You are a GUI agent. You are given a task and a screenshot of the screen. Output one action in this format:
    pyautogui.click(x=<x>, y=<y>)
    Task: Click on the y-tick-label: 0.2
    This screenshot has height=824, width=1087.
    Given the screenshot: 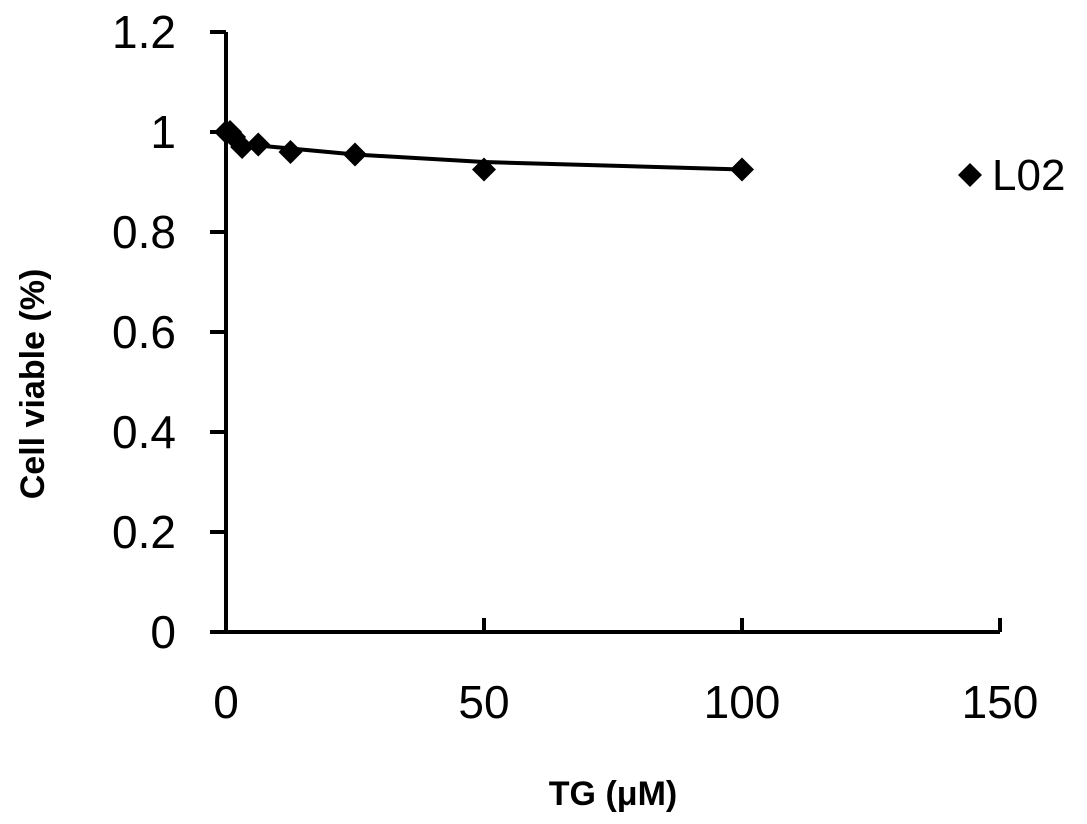 What is the action you would take?
    pyautogui.click(x=144, y=532)
    